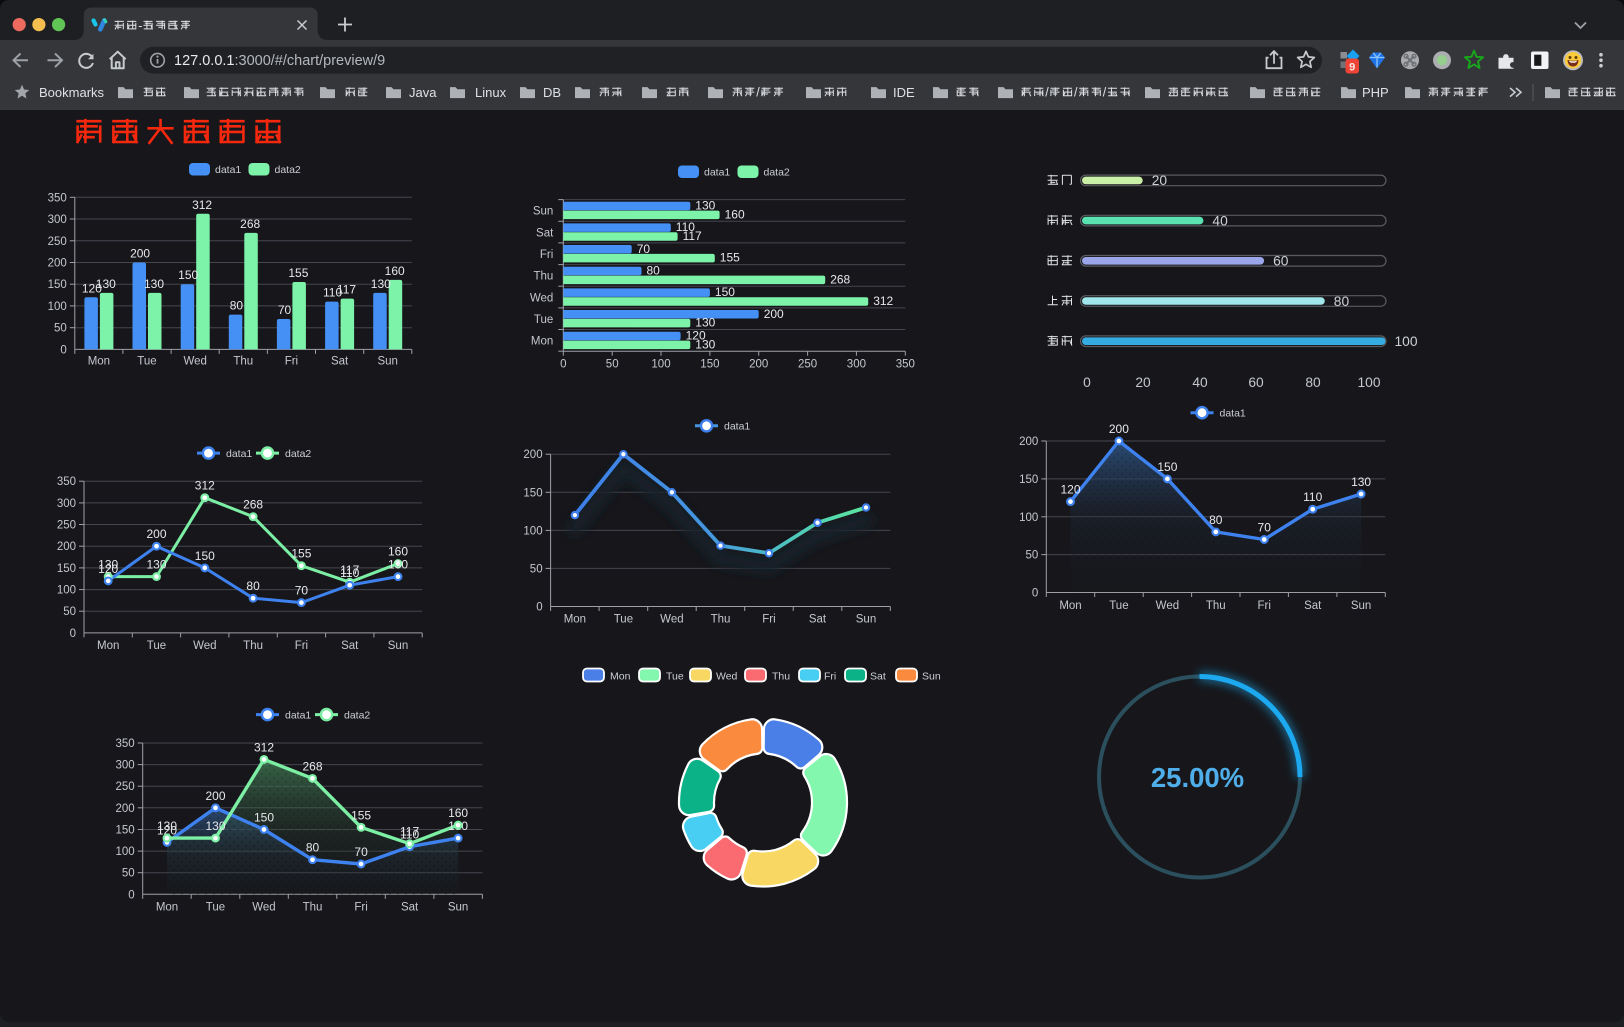 The width and height of the screenshot is (1624, 1027). What do you see at coordinates (1256, 382) in the screenshot?
I see `svg-text: 60` at bounding box center [1256, 382].